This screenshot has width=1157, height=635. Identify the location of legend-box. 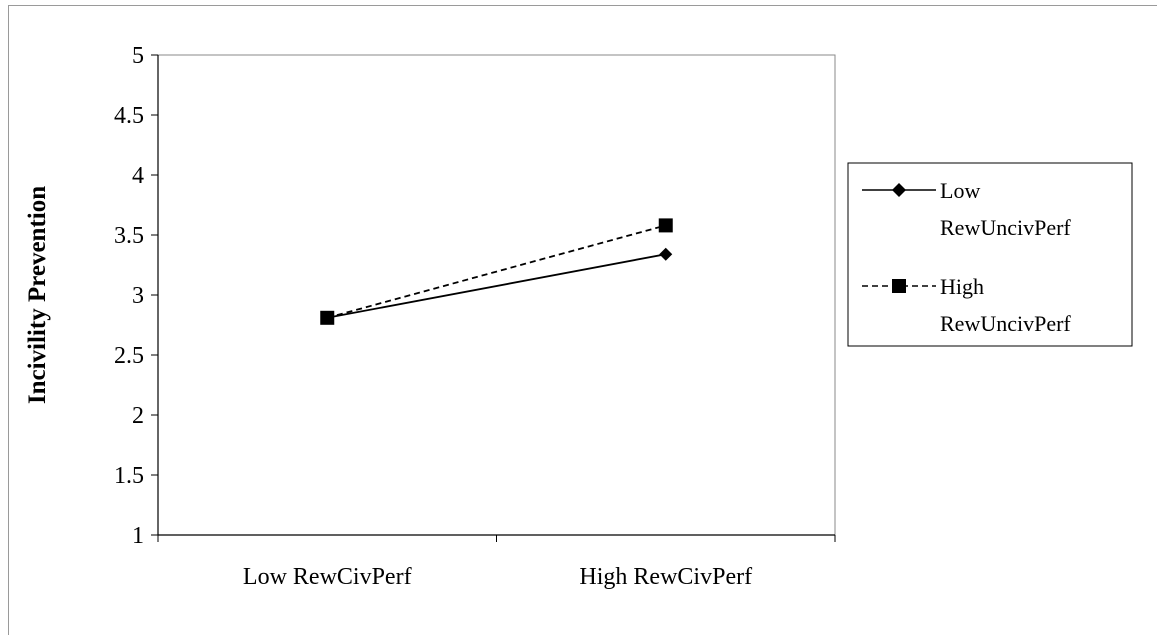
(990, 254).